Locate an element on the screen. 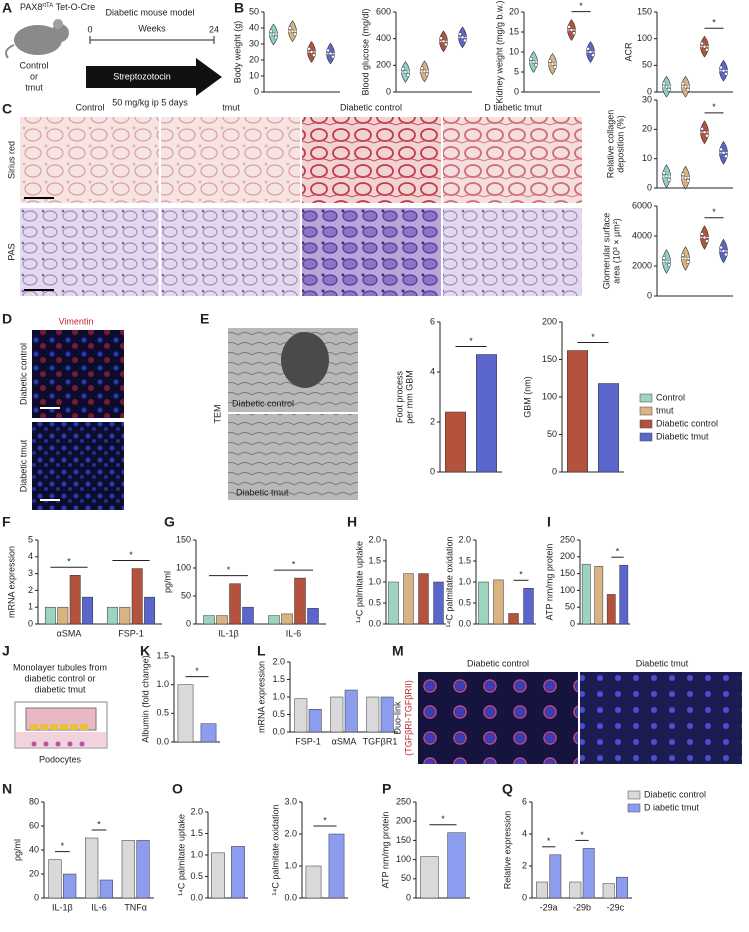 The image size is (749, 932). strain-rest: Tet-O-Cre is located at coordinates (74, 7).